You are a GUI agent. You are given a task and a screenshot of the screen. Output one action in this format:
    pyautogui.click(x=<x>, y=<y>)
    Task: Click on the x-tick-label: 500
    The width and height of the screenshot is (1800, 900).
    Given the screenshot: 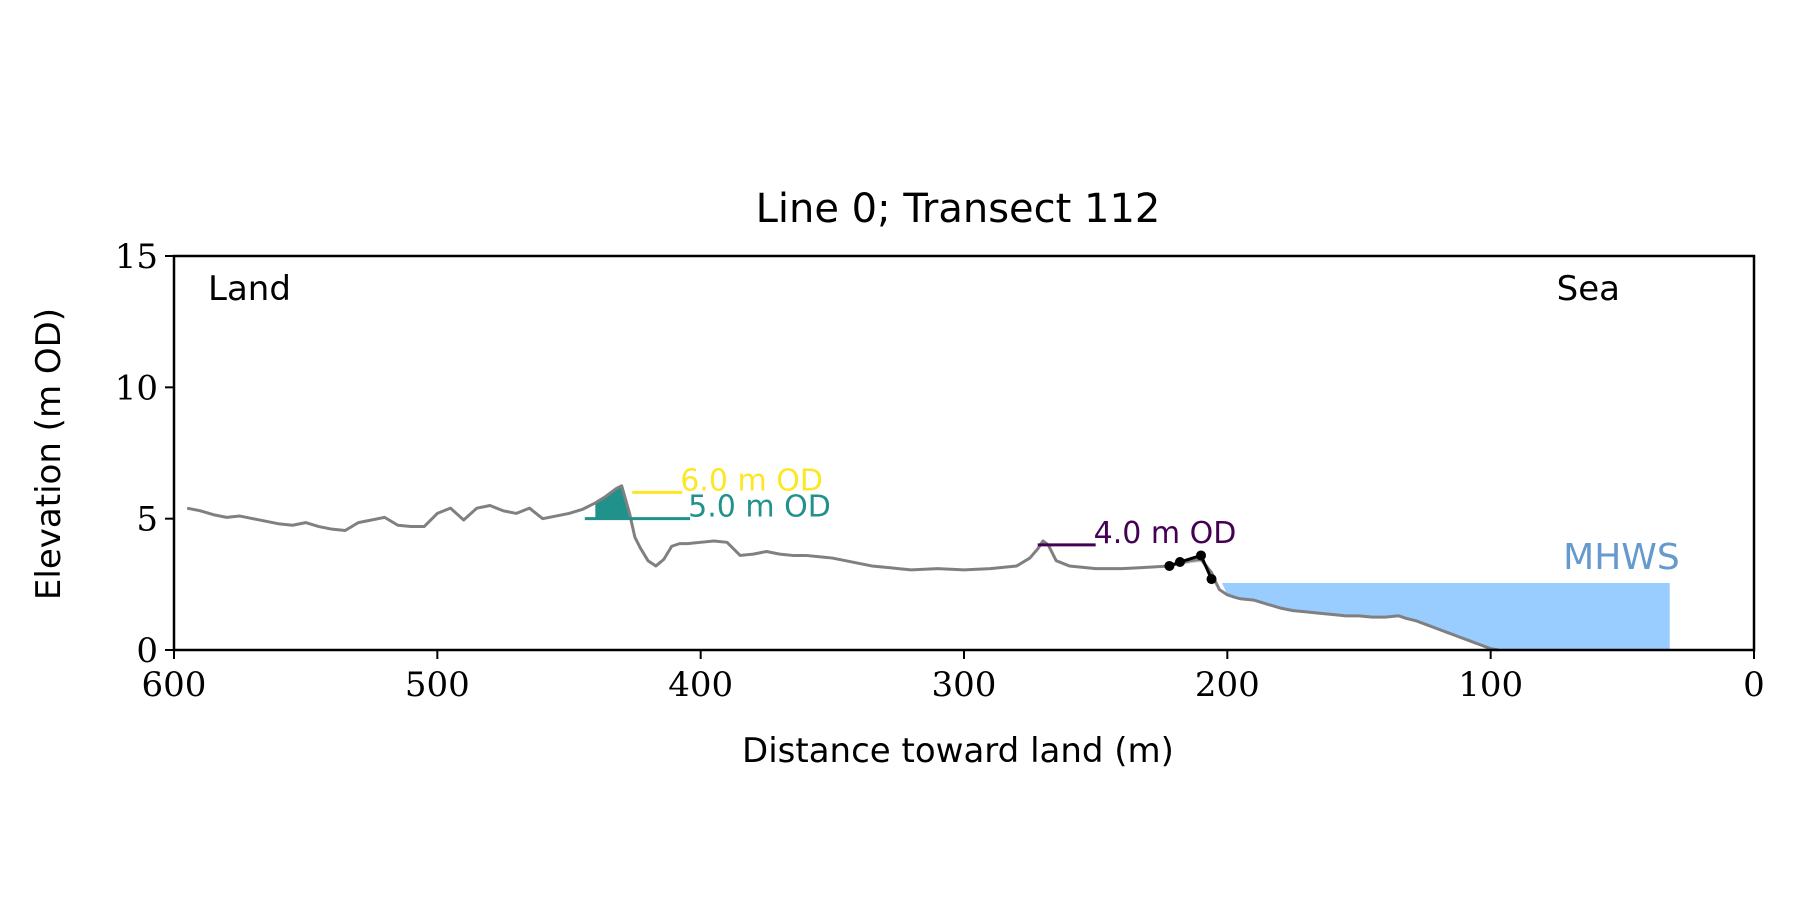 What is the action you would take?
    pyautogui.click(x=437, y=685)
    